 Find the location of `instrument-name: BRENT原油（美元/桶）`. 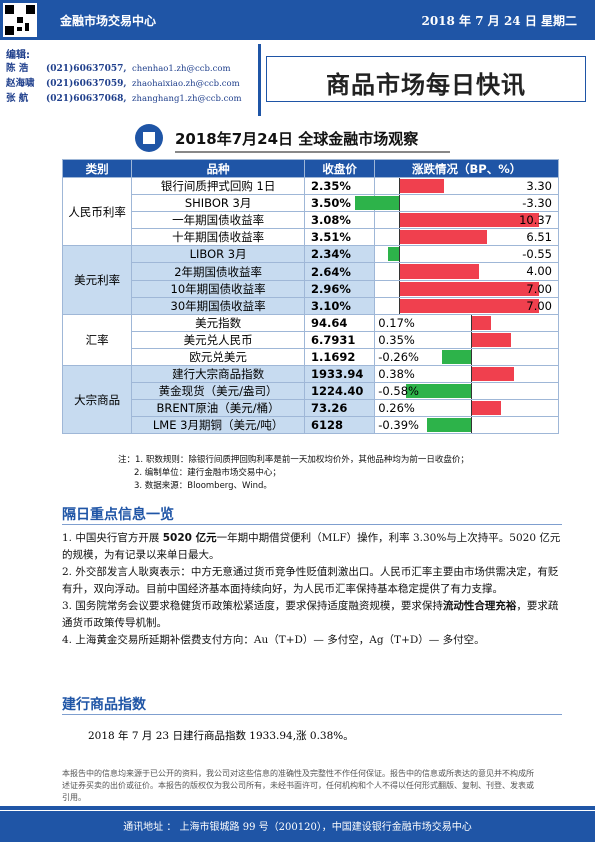

instrument-name: BRENT原油（美元/桶） is located at coordinates (218, 408).